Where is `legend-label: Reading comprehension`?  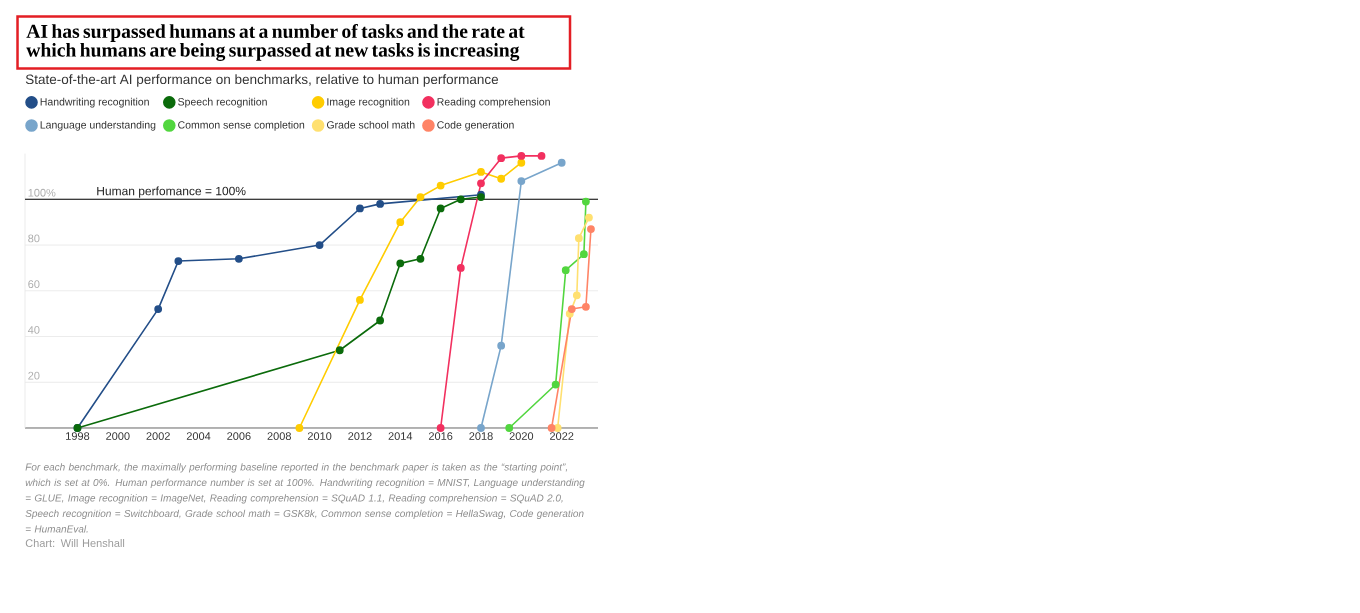 legend-label: Reading comprehension is located at coordinates (493, 102).